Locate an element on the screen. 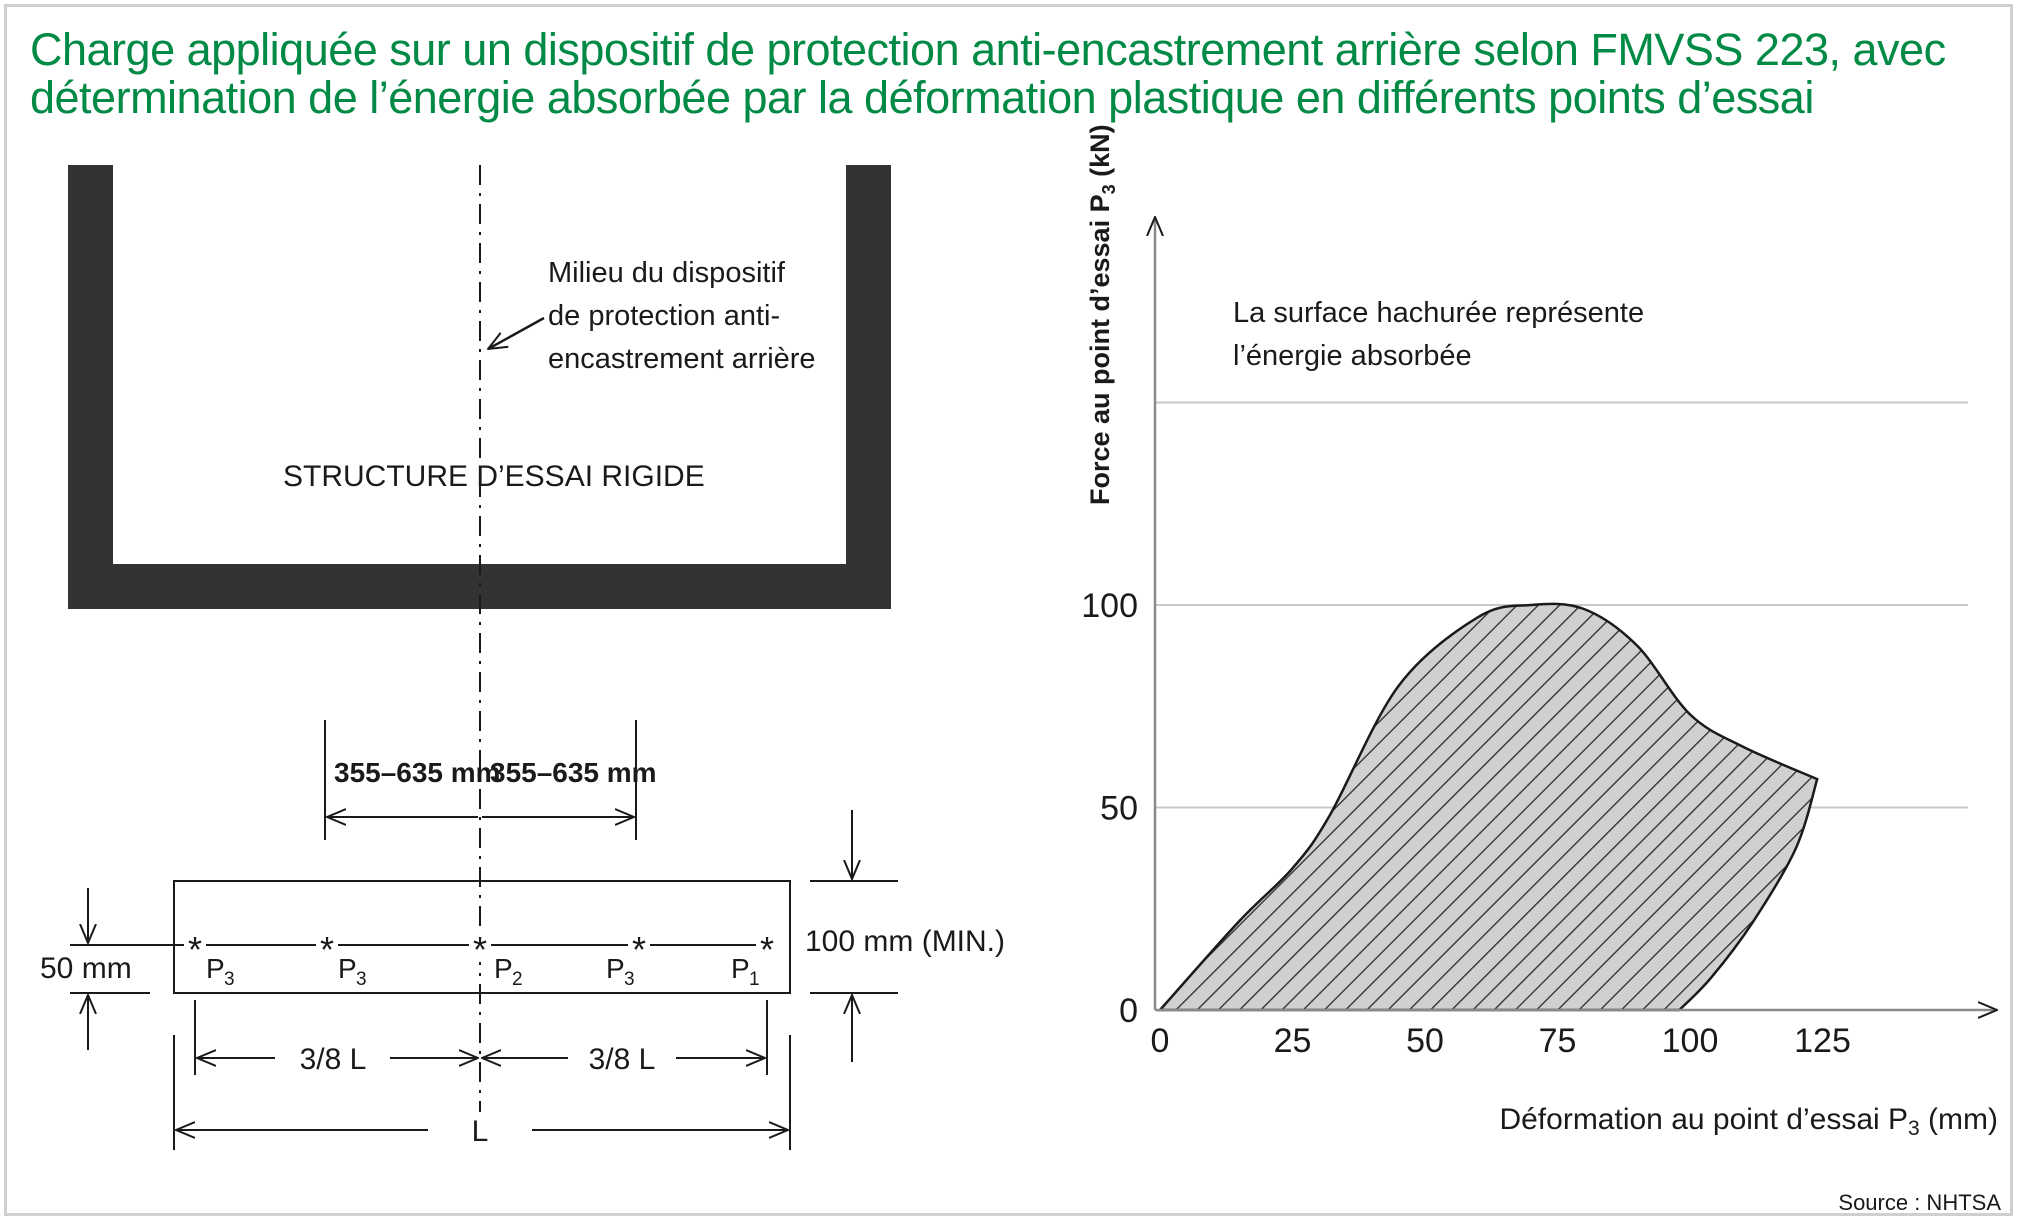 This screenshot has height=1224, width=2021. rigid-test-structure is located at coordinates (479, 387).